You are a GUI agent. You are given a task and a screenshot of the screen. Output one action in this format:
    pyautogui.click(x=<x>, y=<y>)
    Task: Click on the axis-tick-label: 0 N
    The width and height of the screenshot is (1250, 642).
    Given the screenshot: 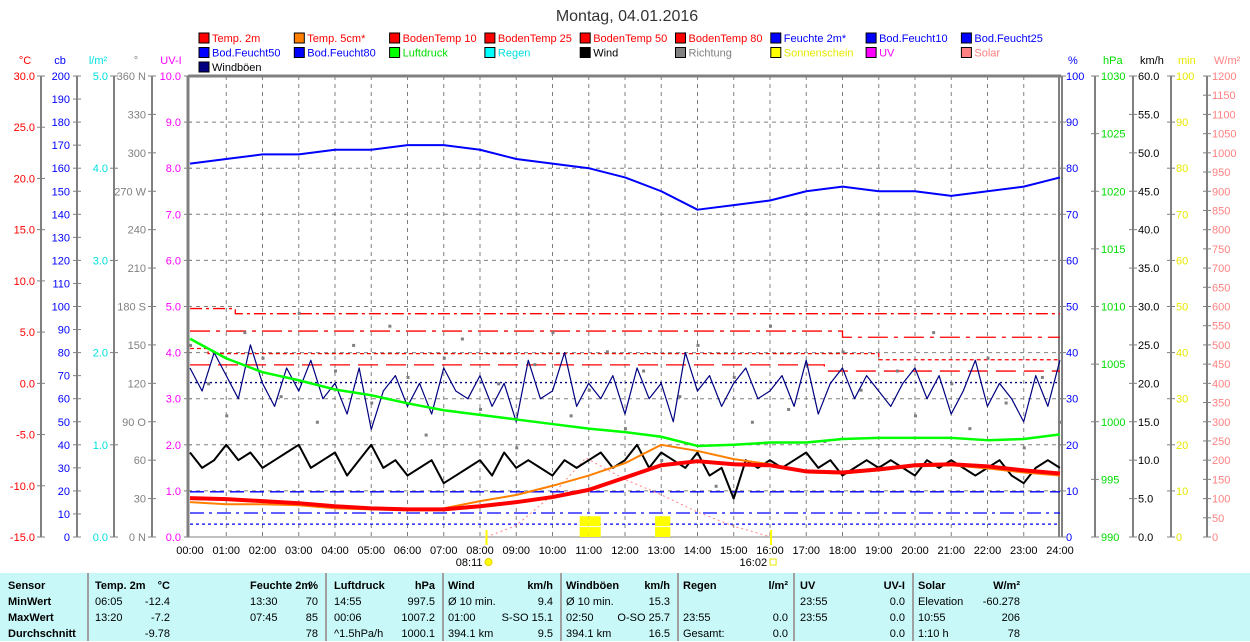 What is the action you would take?
    pyautogui.click(x=137, y=538)
    